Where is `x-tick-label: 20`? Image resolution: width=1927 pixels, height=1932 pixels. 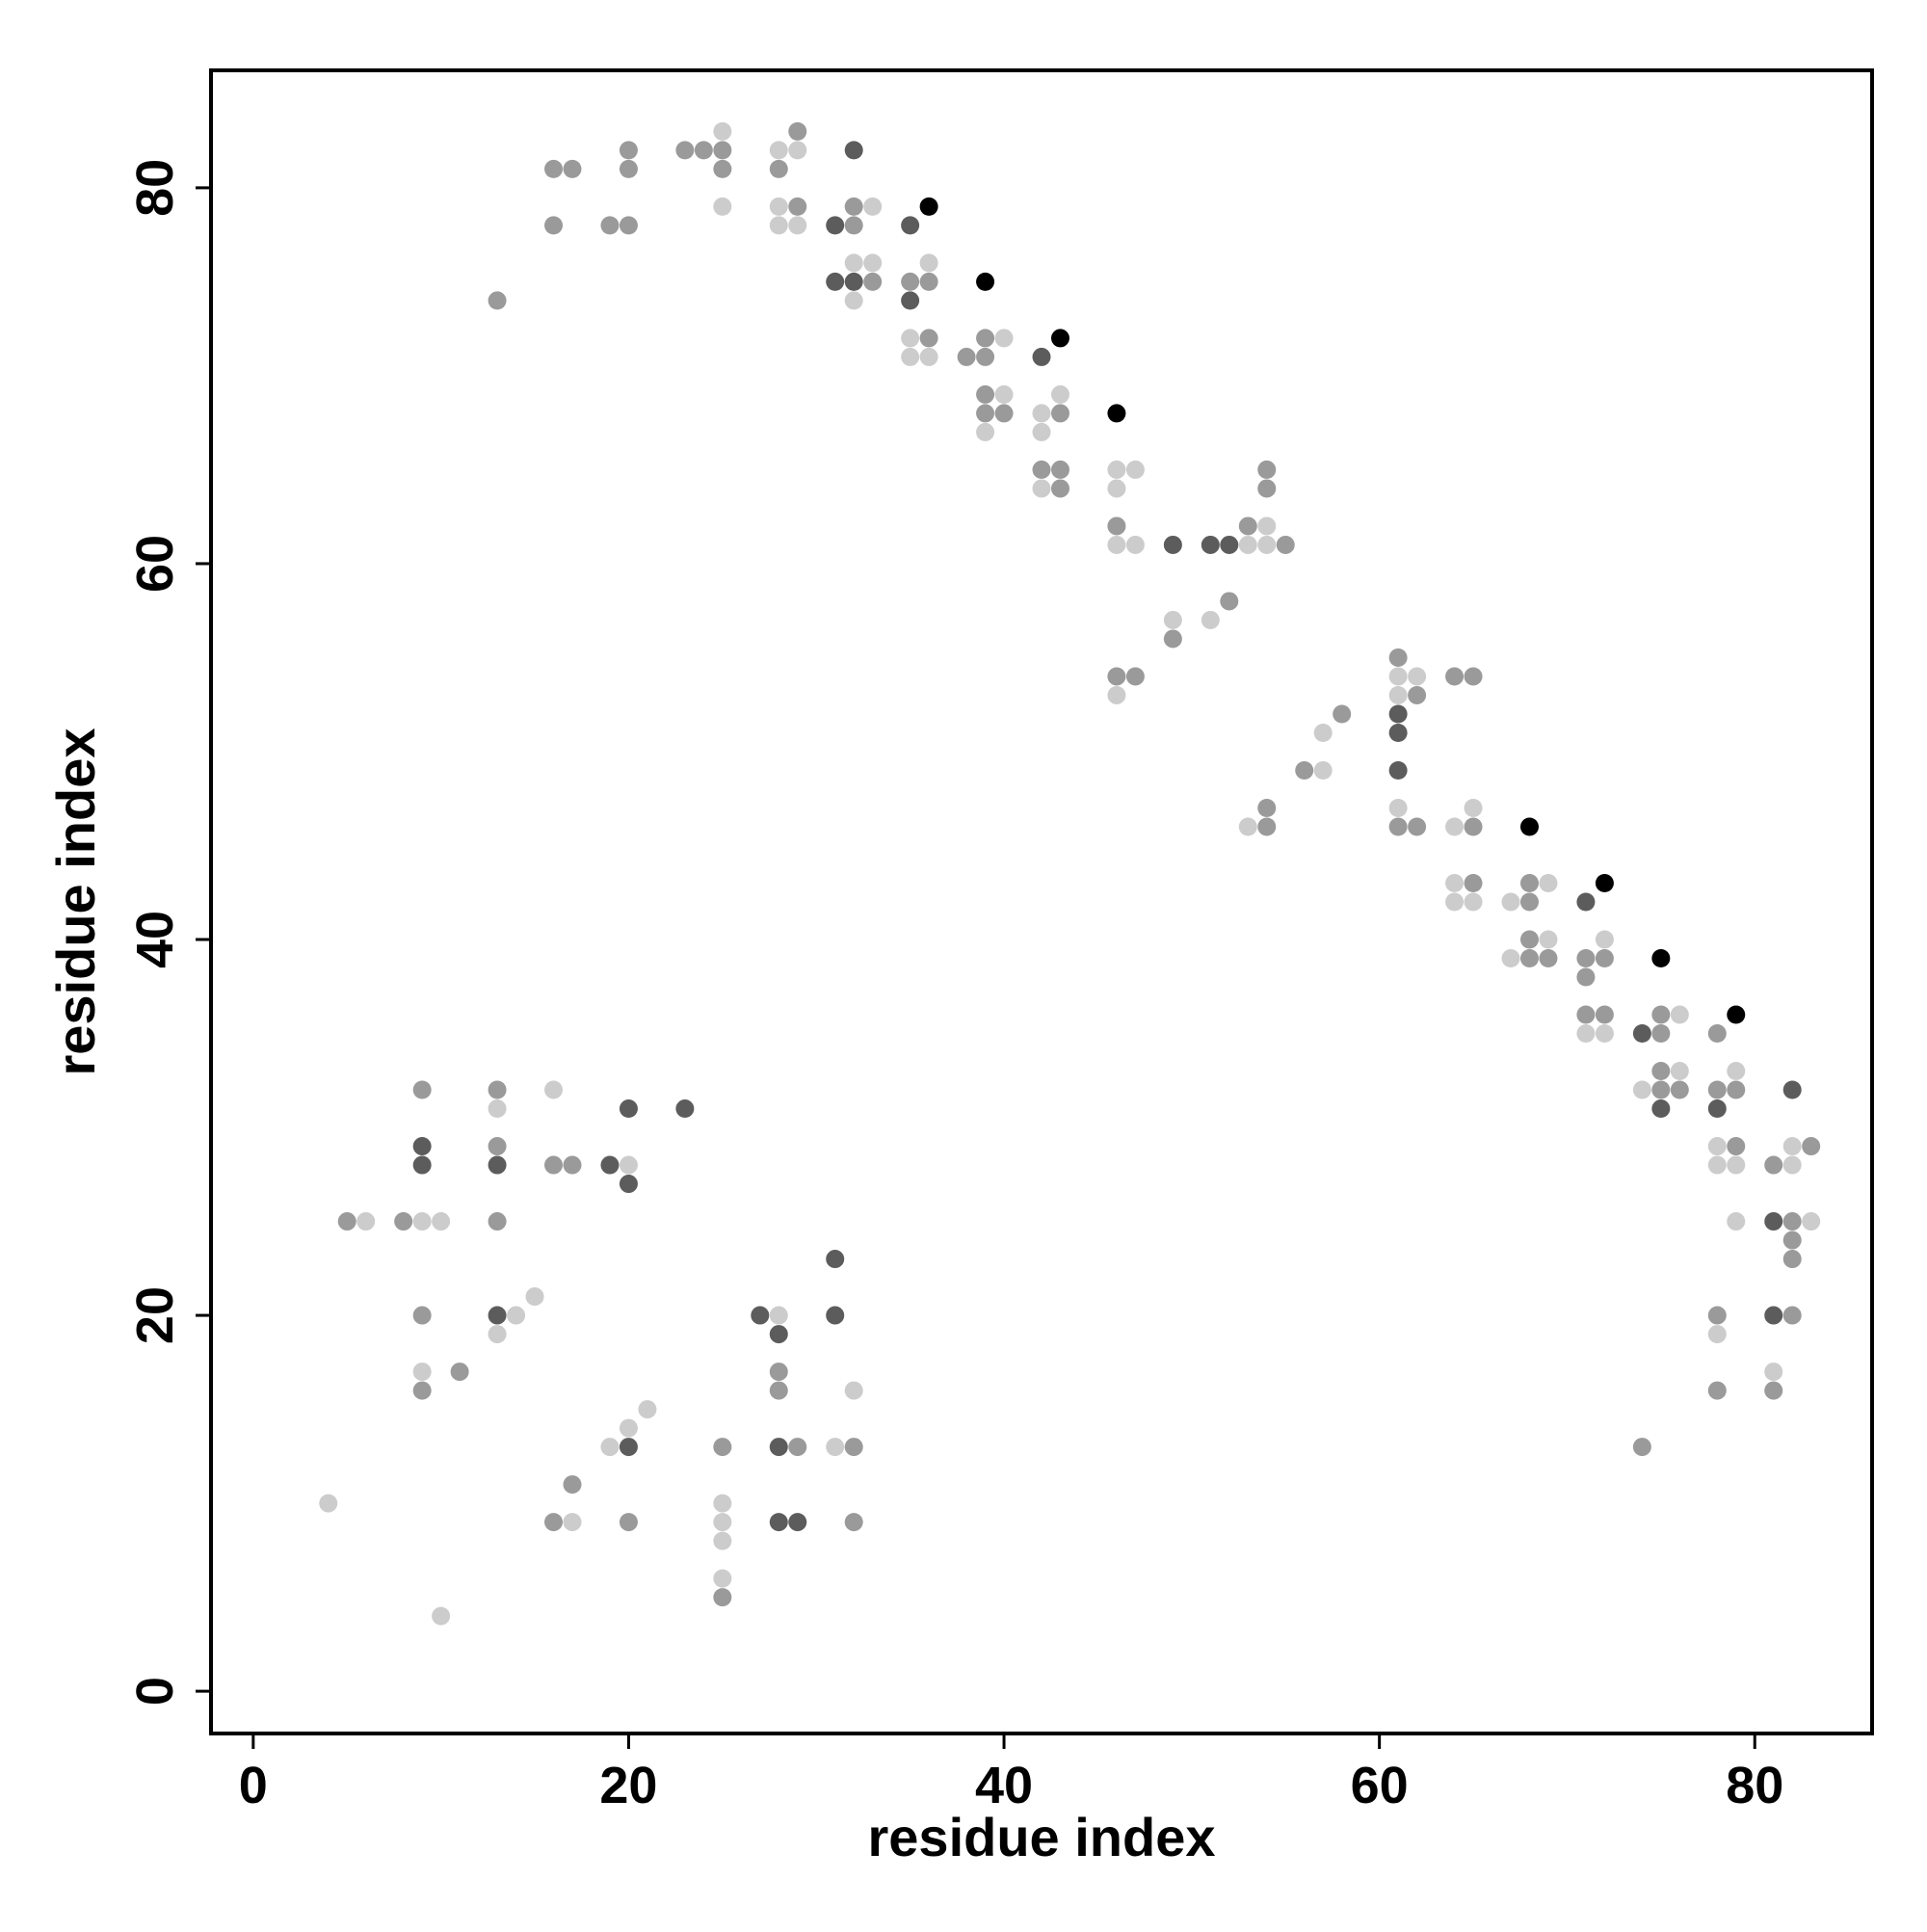 x-tick-label: 20 is located at coordinates (628, 1785).